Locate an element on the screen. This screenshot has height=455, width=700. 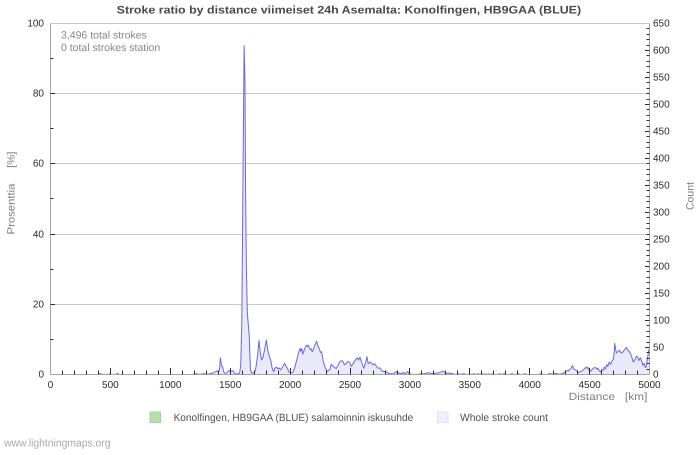
svg-text: 40 is located at coordinates (39, 235).